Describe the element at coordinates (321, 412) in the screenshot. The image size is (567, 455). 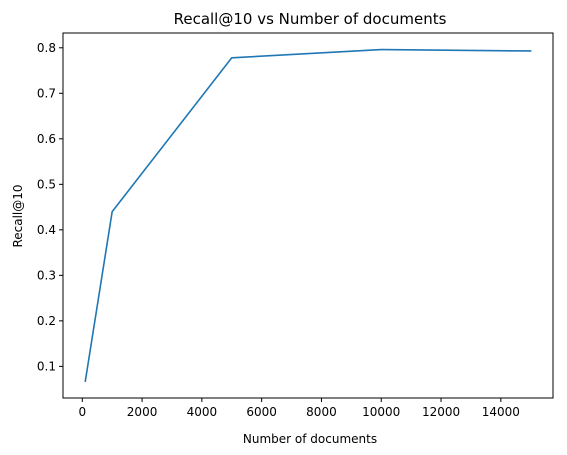
I see `x-tick-label: 8000` at that location.